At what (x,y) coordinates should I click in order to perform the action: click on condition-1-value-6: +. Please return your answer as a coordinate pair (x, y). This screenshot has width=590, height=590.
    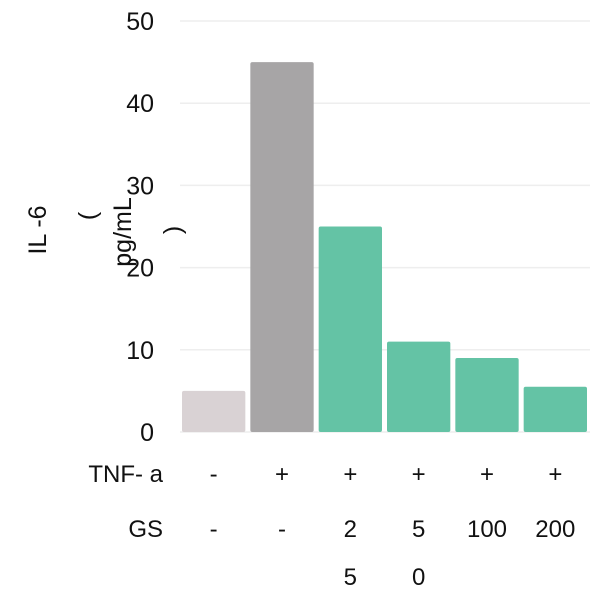
    Looking at the image, I should click on (555, 474).